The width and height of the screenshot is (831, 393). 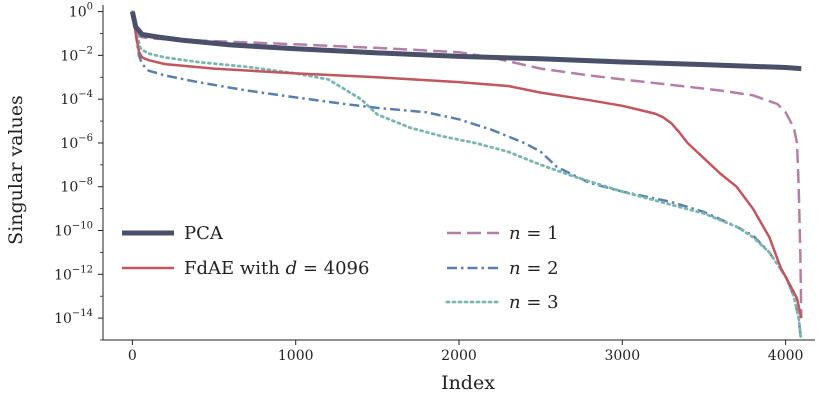 What do you see at coordinates (76, 98) in the screenshot?
I see `y-tick-label: 10⁻⁴` at bounding box center [76, 98].